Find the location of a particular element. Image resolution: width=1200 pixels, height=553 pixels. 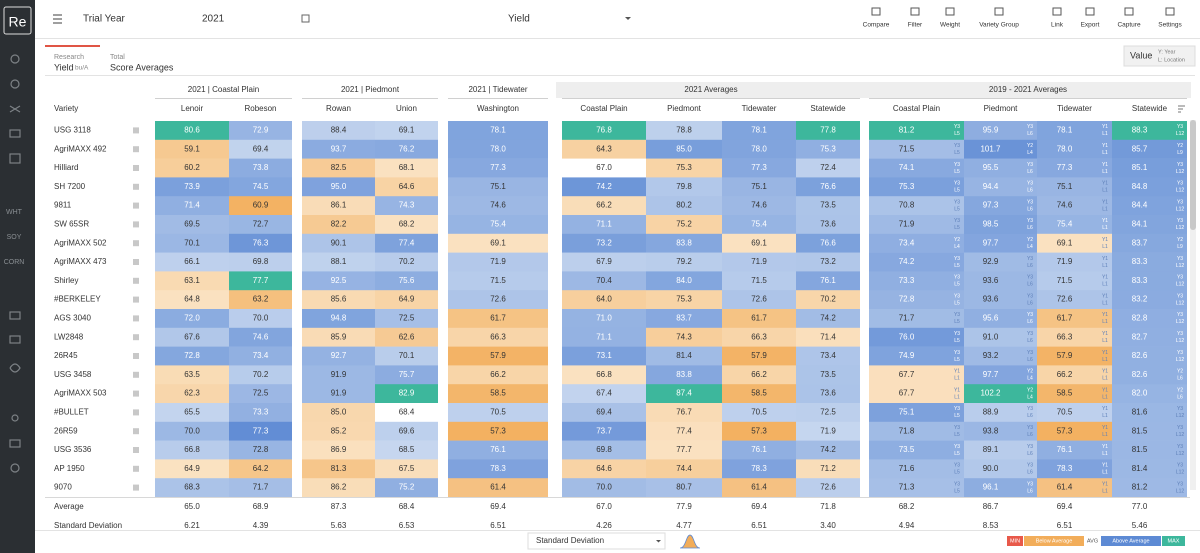

variety-name: #BULLET is located at coordinates (71, 412).